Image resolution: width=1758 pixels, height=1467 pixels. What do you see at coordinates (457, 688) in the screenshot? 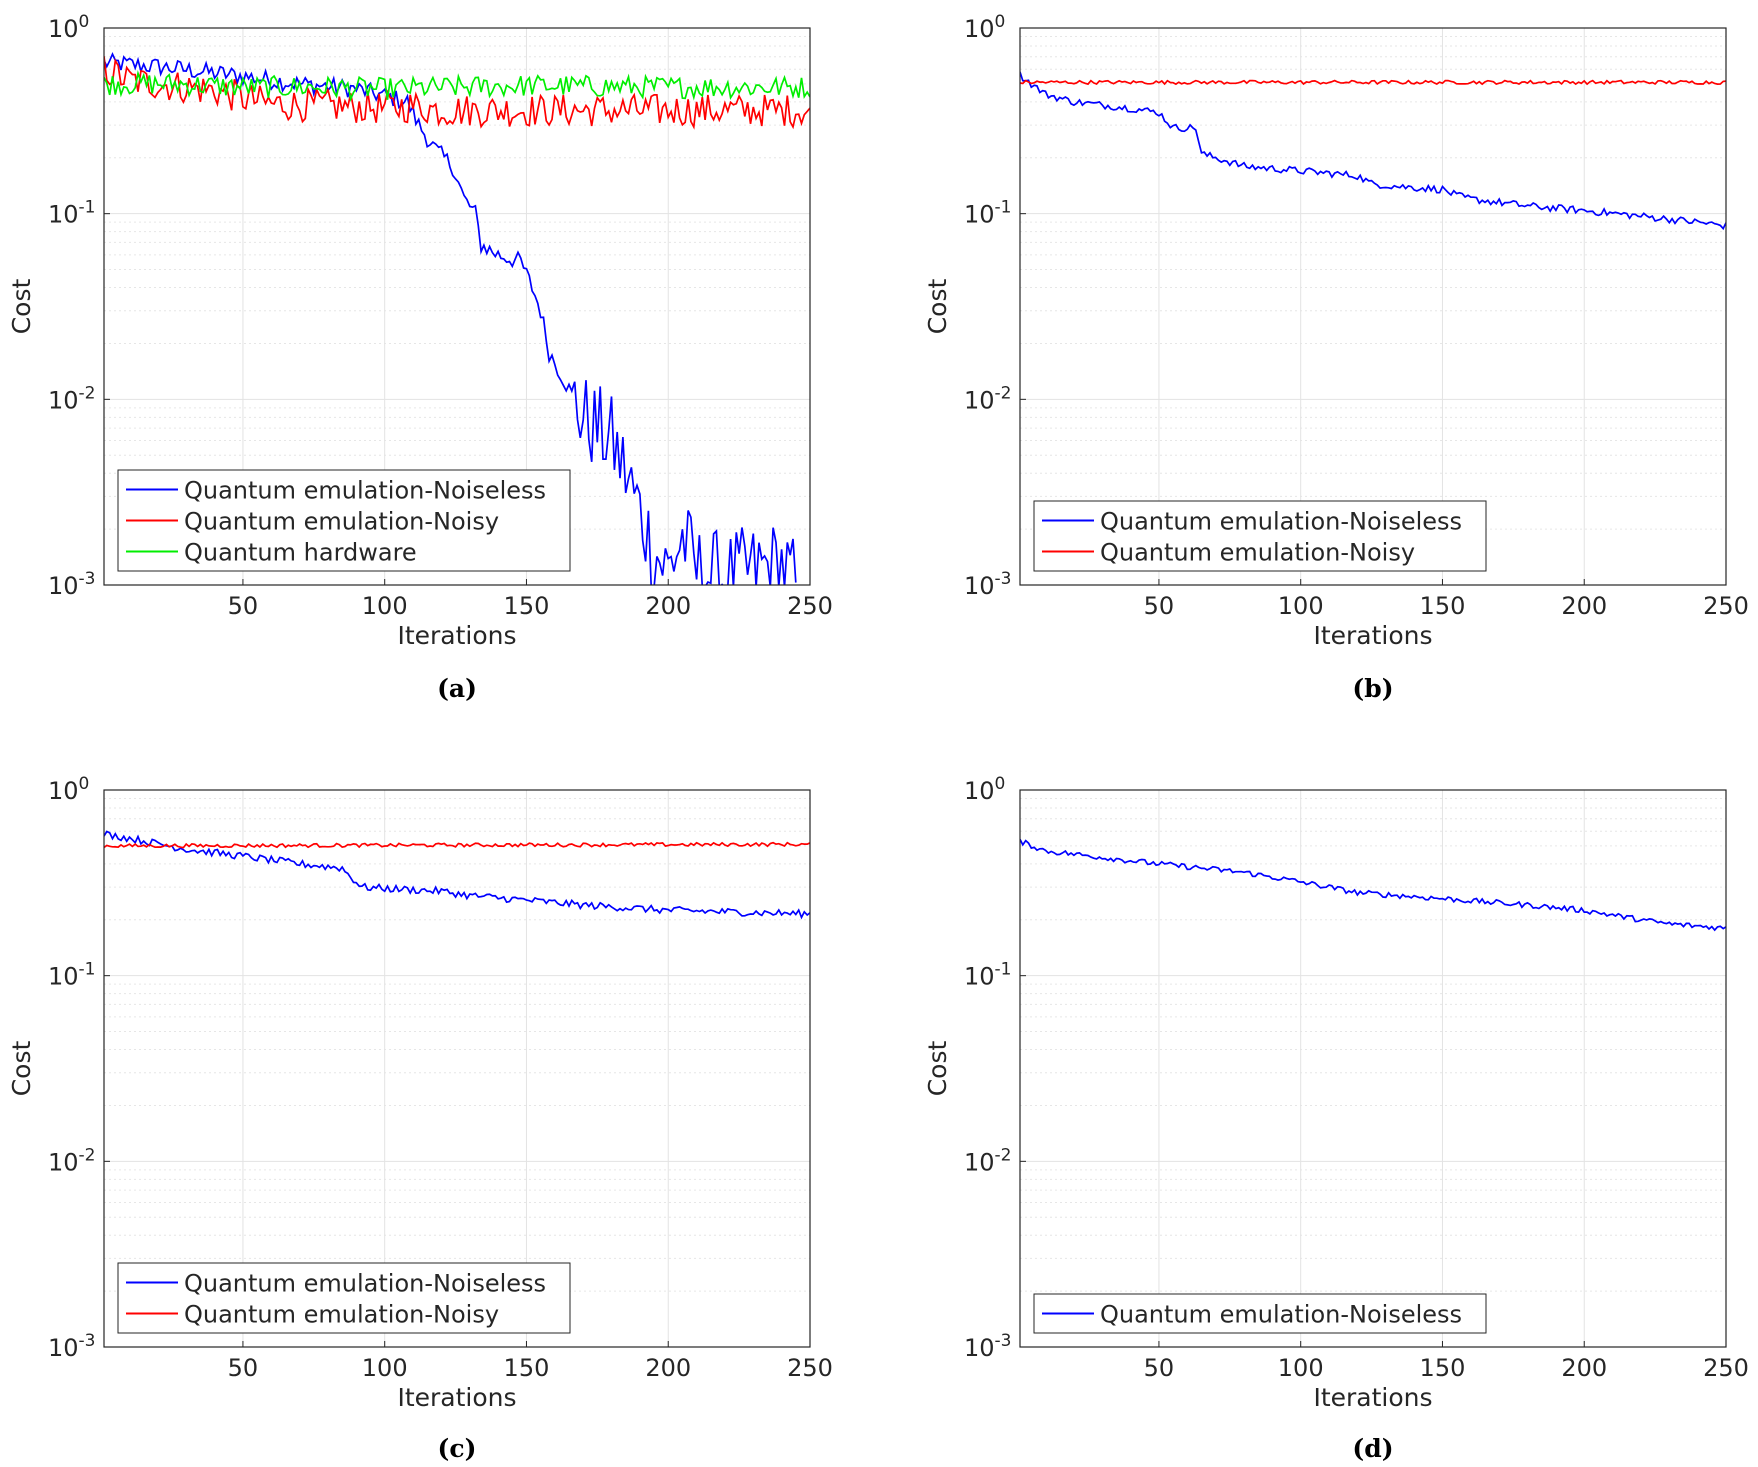
I see `panel-caption: (a)` at bounding box center [457, 688].